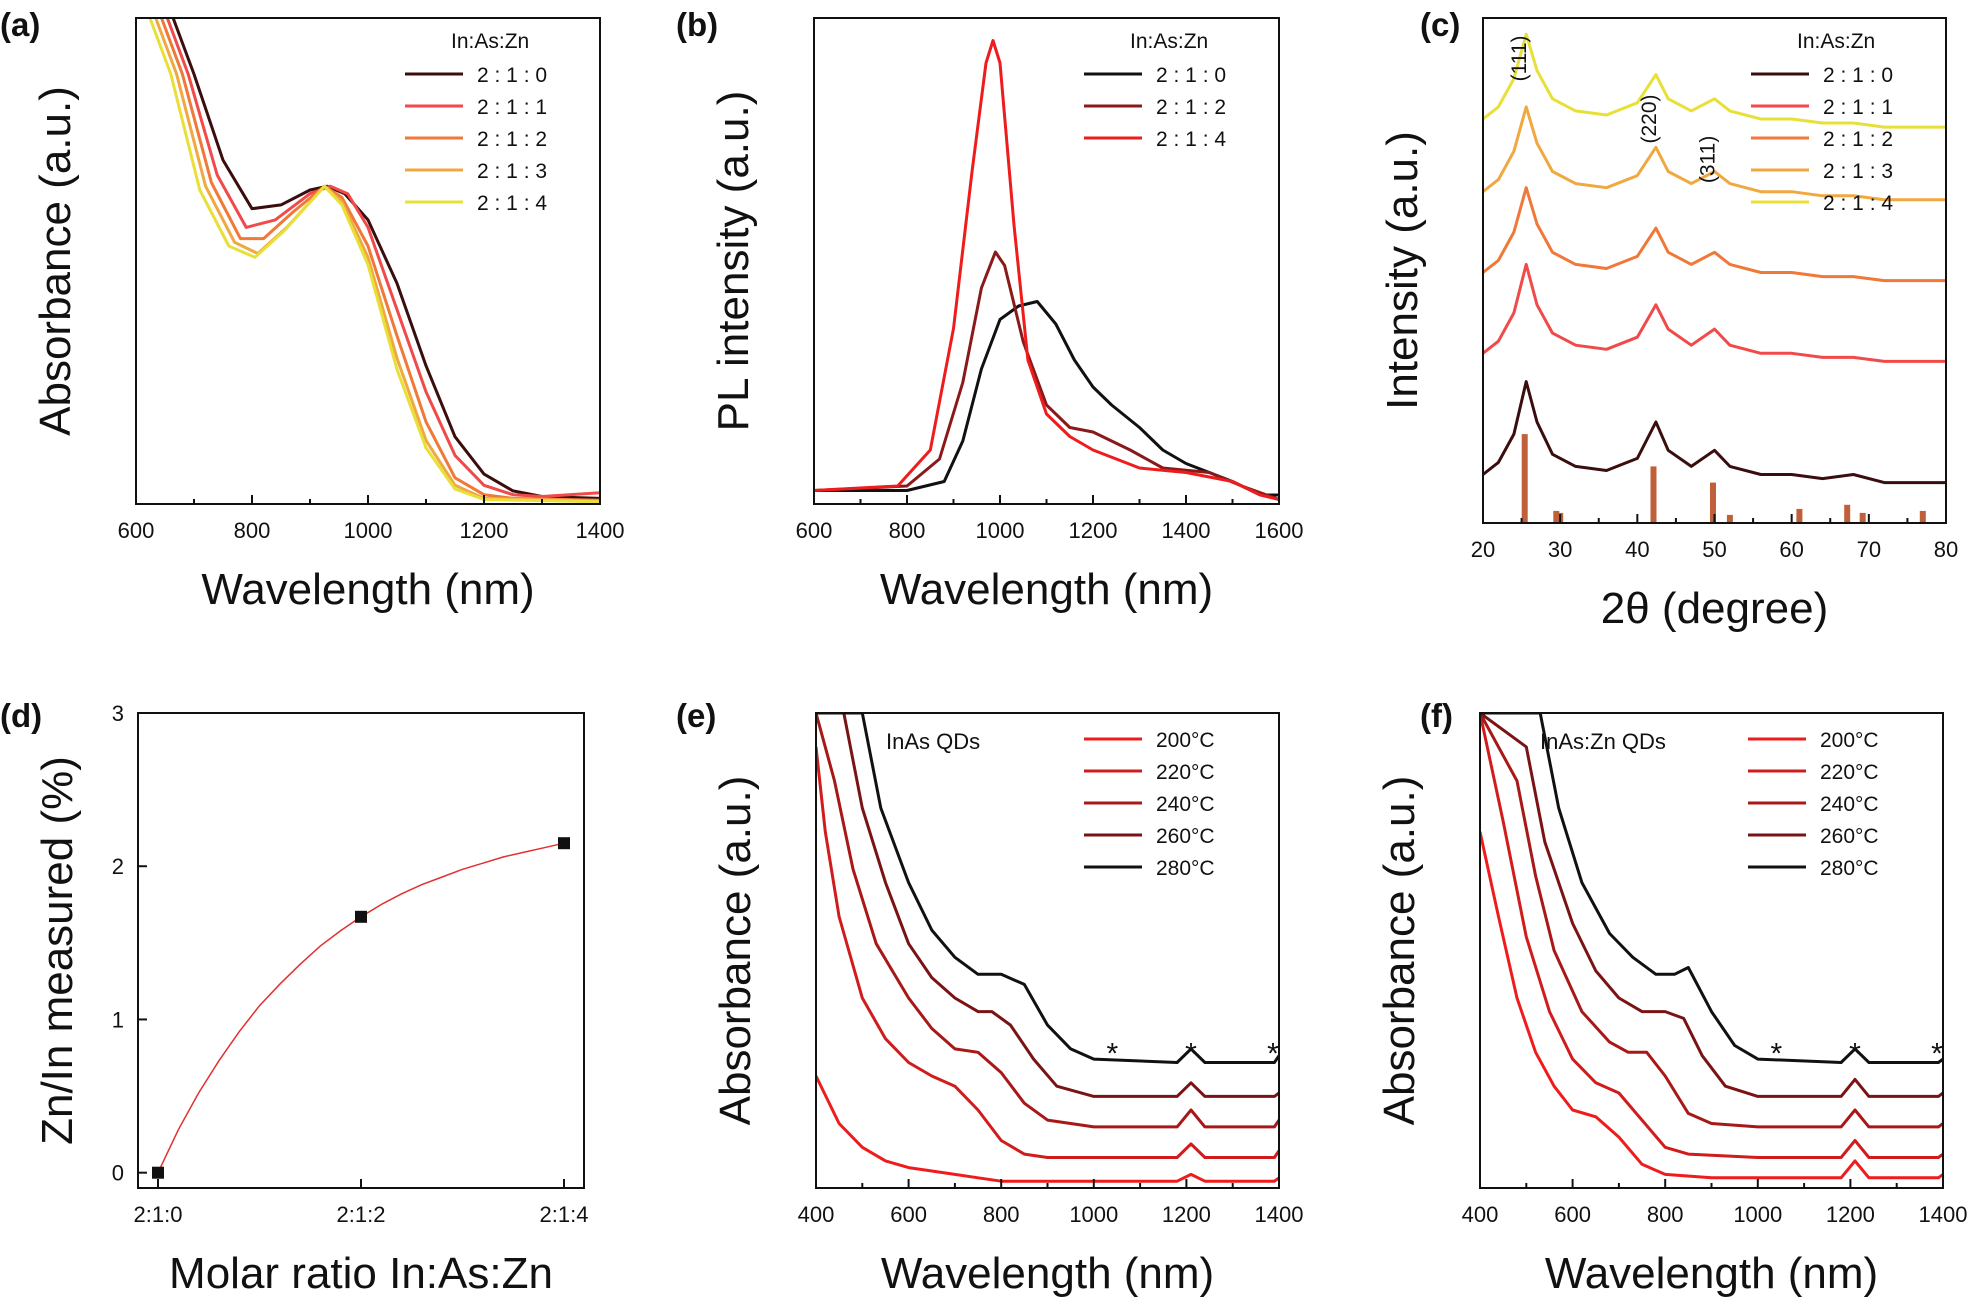 The image size is (1971, 1316). I want to click on legend-label: 2 : 1 : 3, so click(512, 171).